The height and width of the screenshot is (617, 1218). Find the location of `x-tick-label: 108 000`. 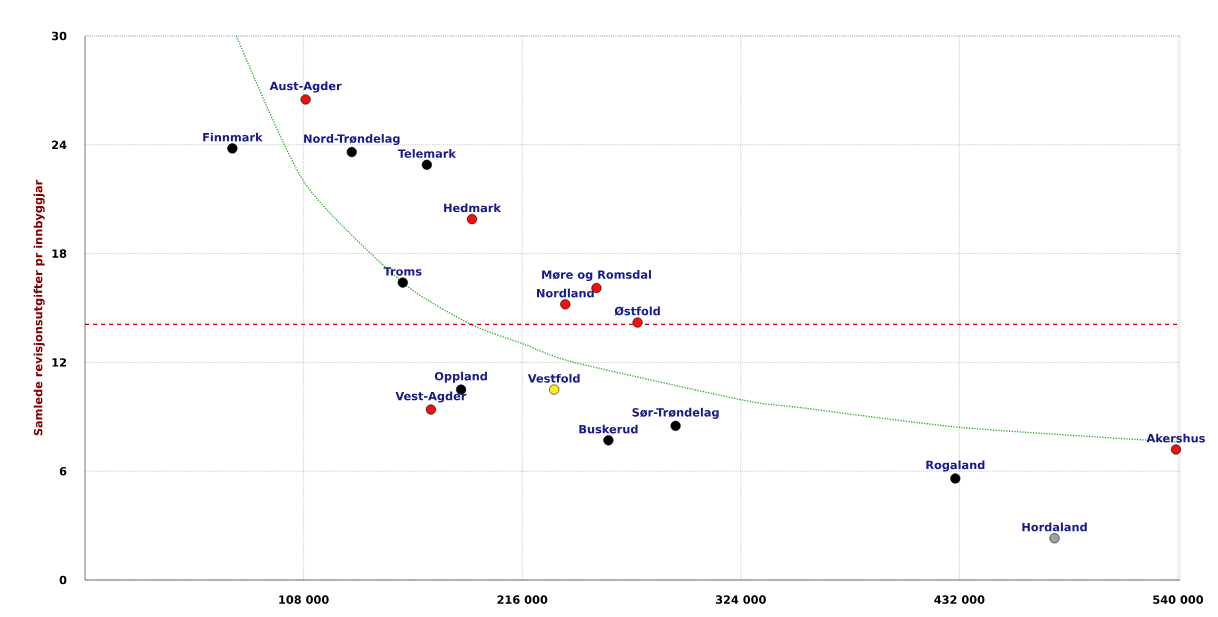

x-tick-label: 108 000 is located at coordinates (304, 599).